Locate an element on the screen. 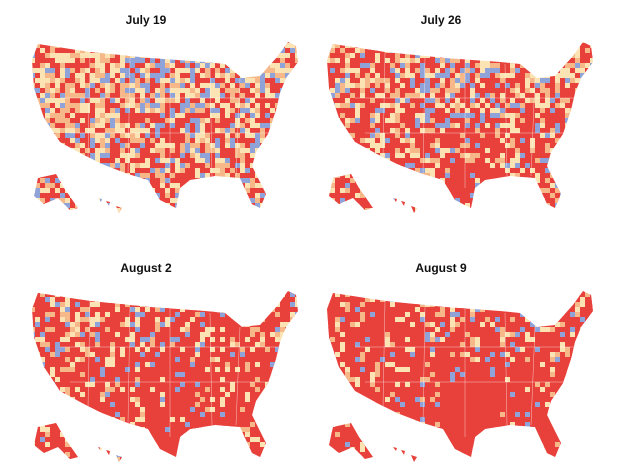 Image resolution: width=631 pixels, height=474 pixels. panel-title-august-2: August 2 is located at coordinates (146, 268).